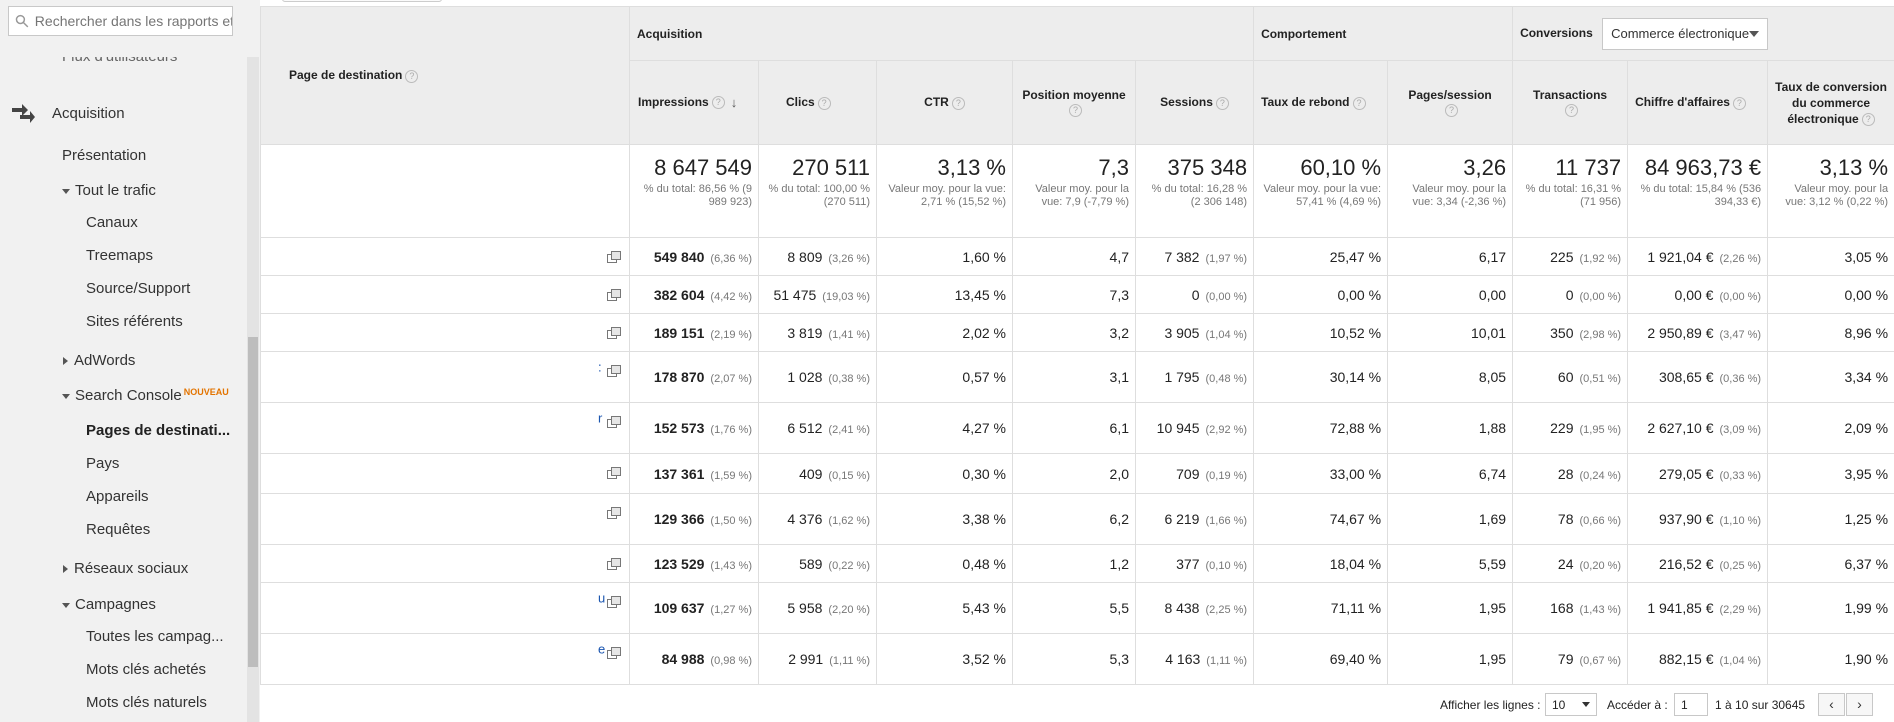 The height and width of the screenshot is (722, 1894). Describe the element at coordinates (118, 529) in the screenshot. I see `sidebar-item-queries: Requêtes` at that location.